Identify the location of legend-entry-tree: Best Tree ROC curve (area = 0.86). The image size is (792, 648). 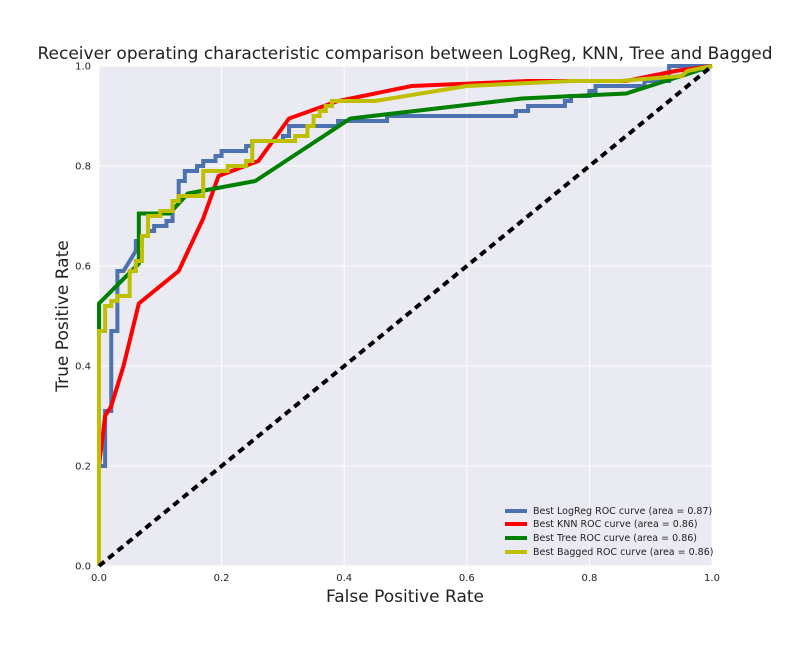
(601, 538).